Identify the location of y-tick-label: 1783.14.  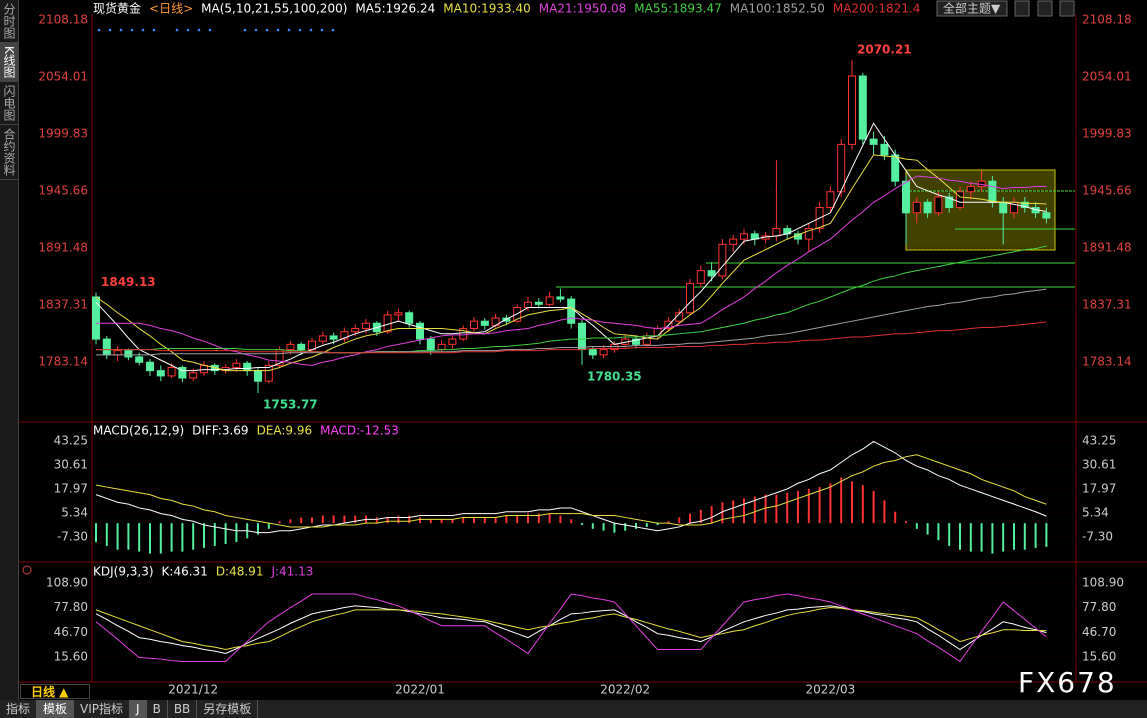
(1107, 362).